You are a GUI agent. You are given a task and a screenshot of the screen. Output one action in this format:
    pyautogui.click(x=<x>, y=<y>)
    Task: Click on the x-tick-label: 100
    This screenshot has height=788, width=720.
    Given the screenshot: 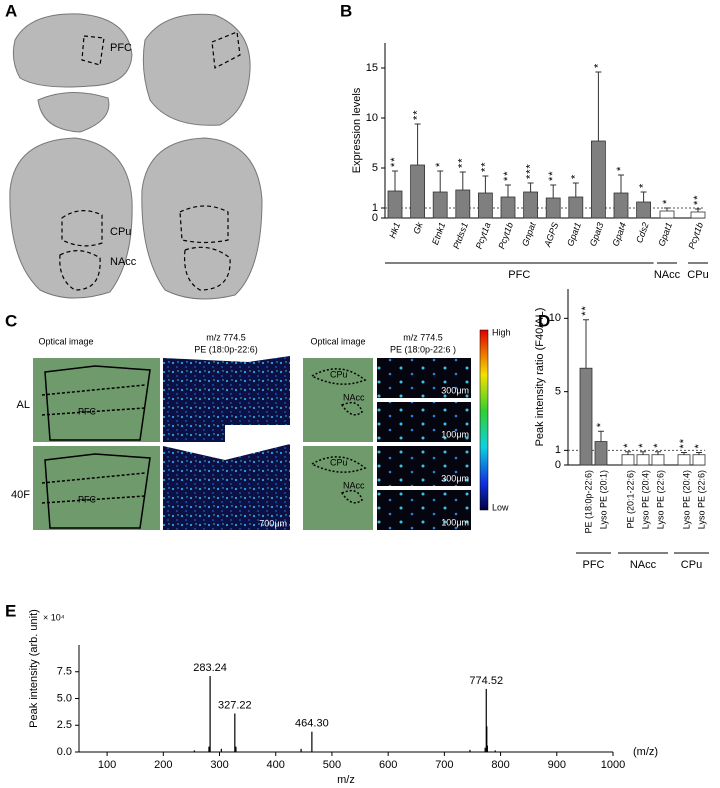 What is the action you would take?
    pyautogui.click(x=107, y=765)
    